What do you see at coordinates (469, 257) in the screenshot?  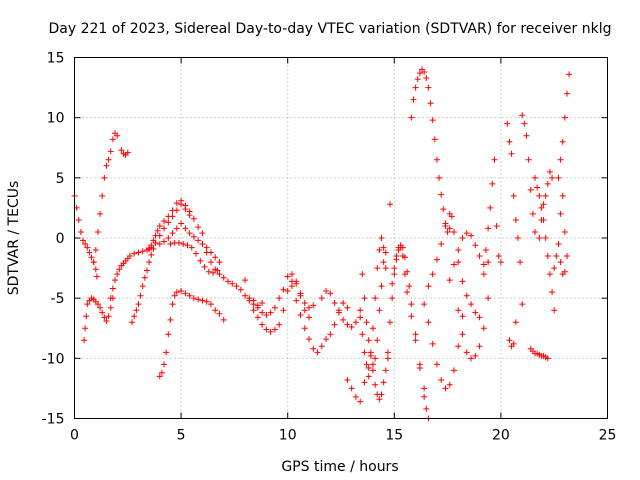 I see `series-s26` at bounding box center [469, 257].